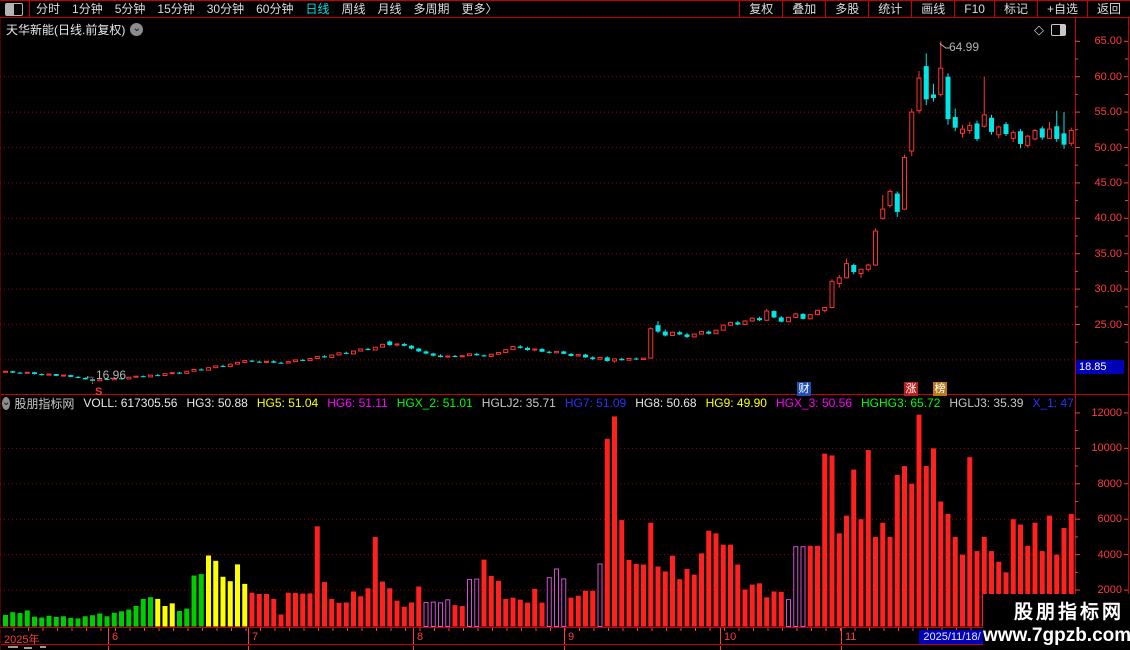 This screenshot has width=1130, height=650. I want to click on tools-menu-item-7: 标记, so click(1015, 9).